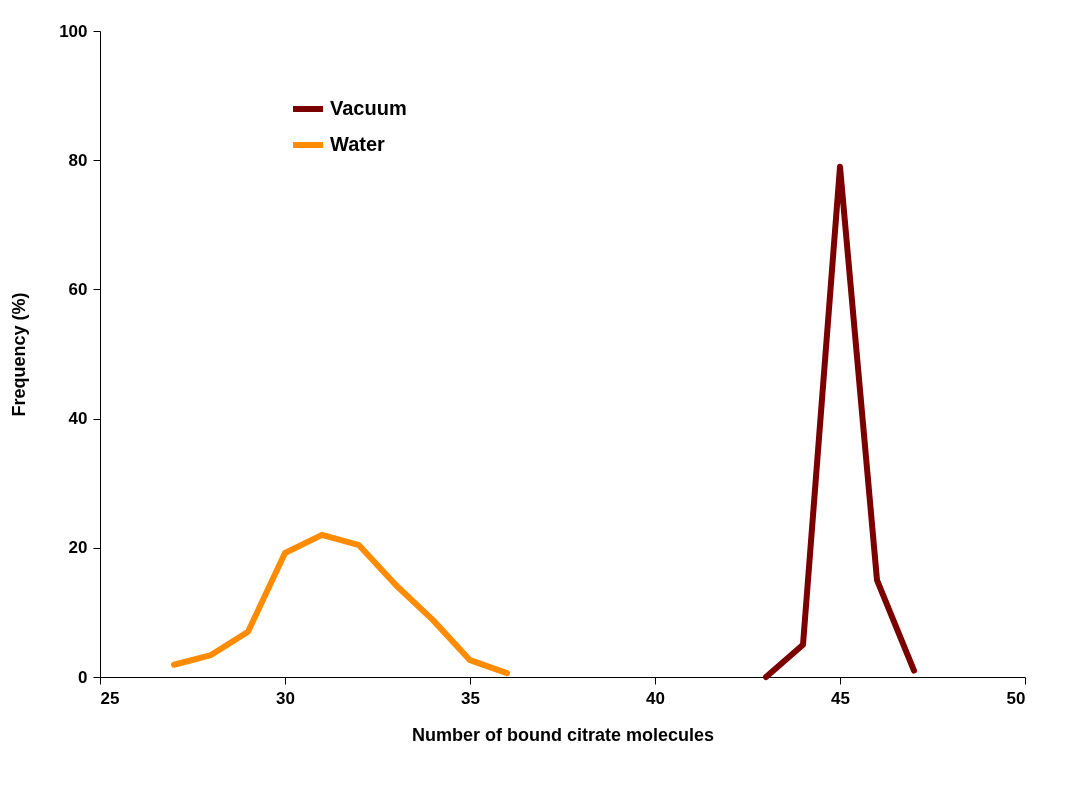 This screenshot has width=1088, height=789. Describe the element at coordinates (78, 419) in the screenshot. I see `y-tick-label: 40` at that location.